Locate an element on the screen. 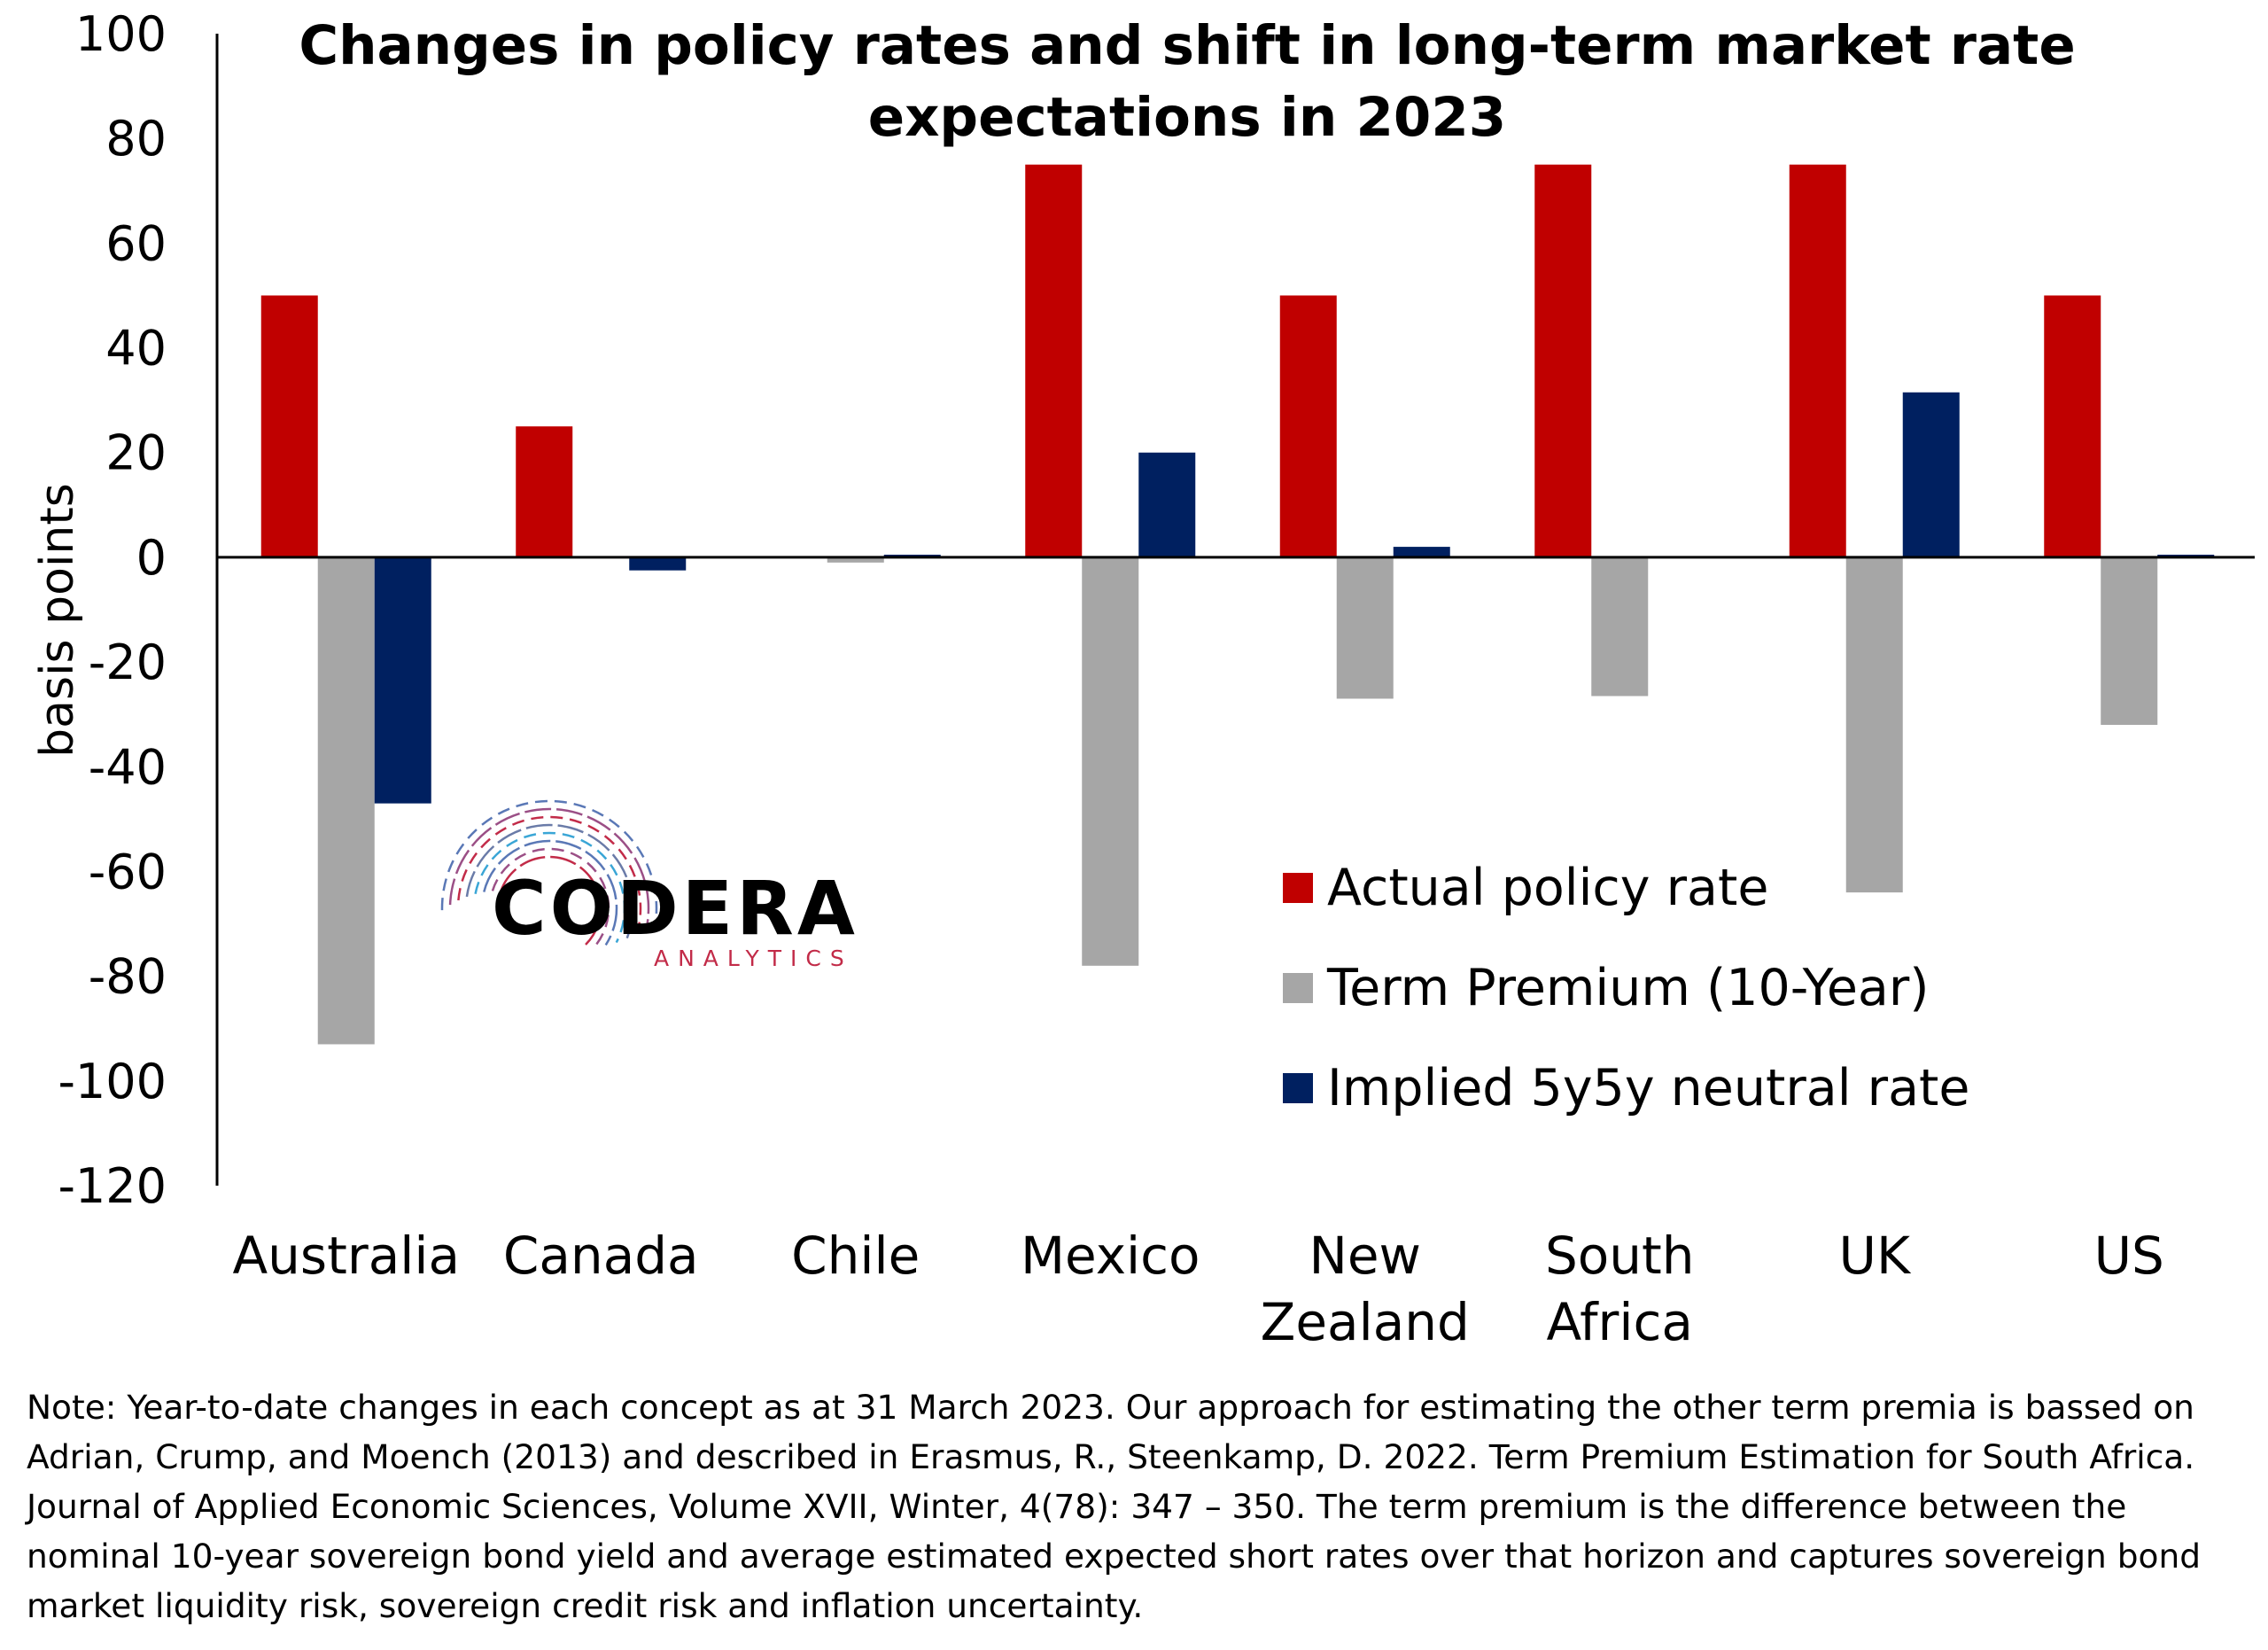  legend-entry: Actual policy rate is located at coordinates (1547, 888).